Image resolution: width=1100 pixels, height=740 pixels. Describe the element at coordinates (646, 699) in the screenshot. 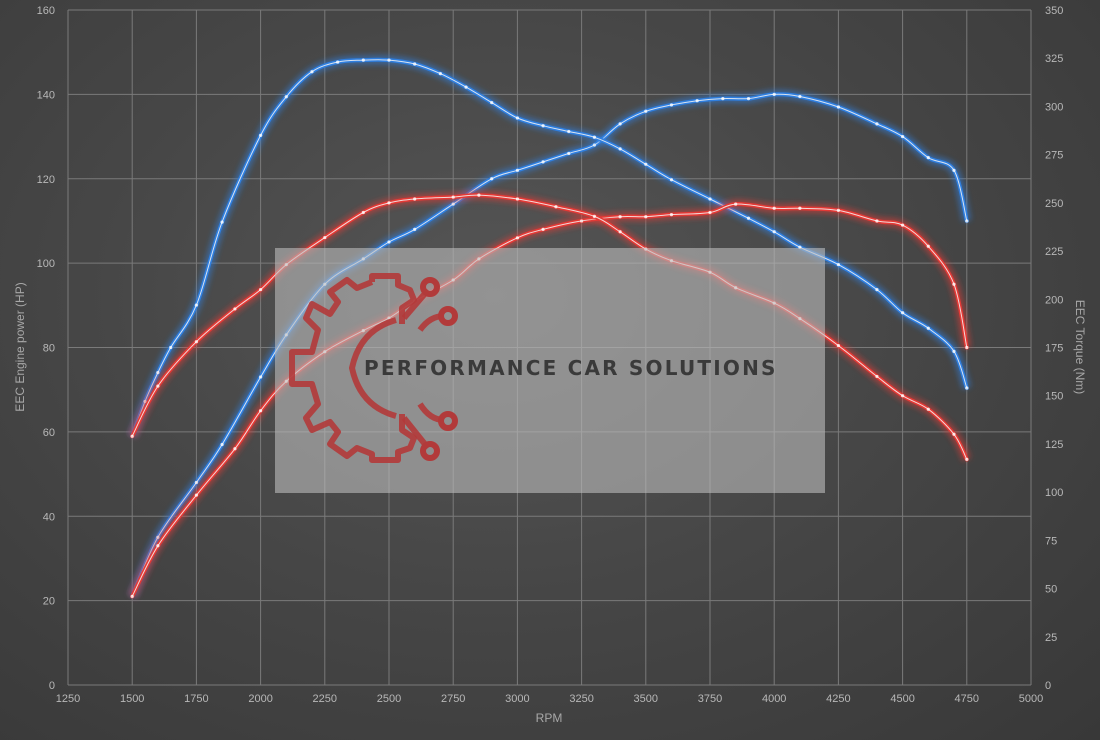

I see `x-tick-label: 3500` at that location.